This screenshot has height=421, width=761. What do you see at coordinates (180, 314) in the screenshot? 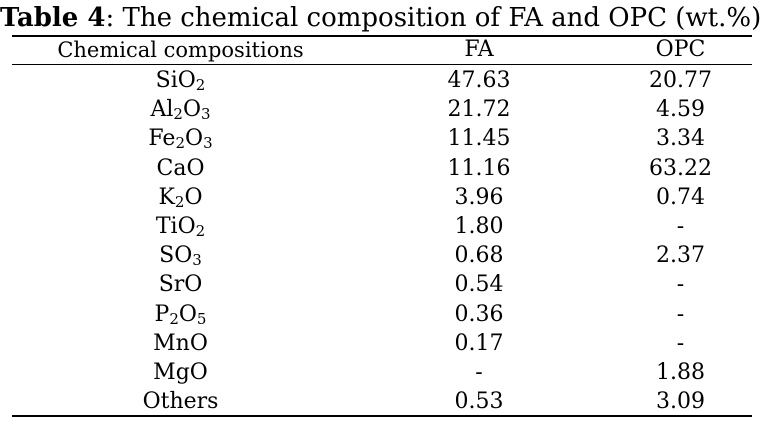
I see `compound-cell: P2O5` at bounding box center [180, 314].